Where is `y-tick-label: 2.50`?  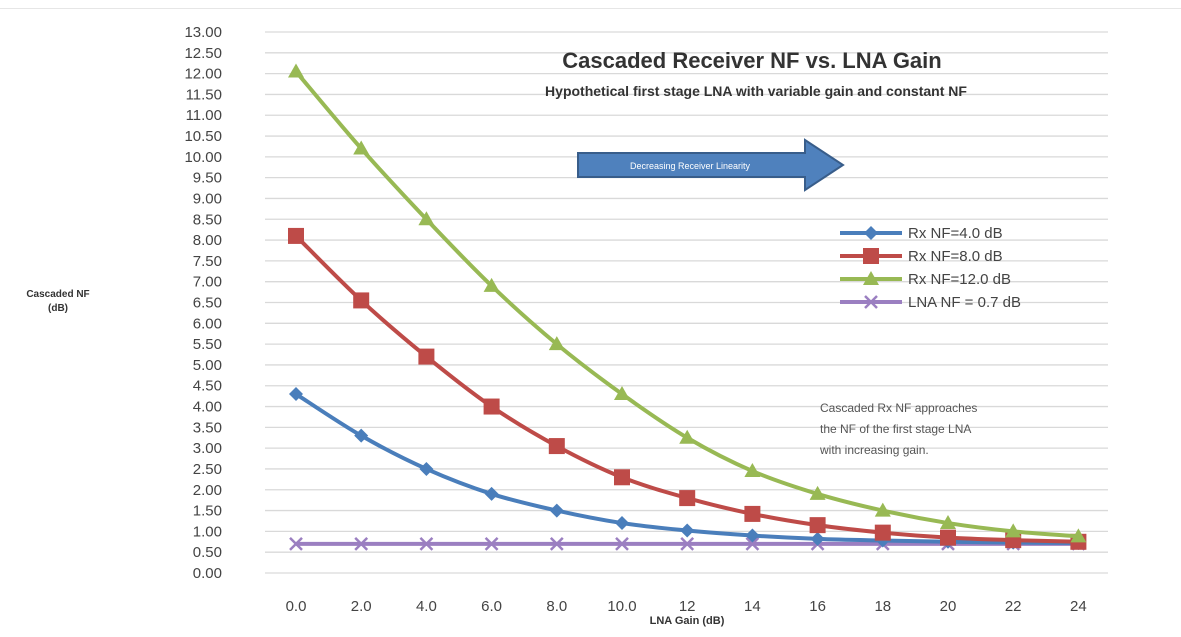 y-tick-label: 2.50 is located at coordinates (207, 469).